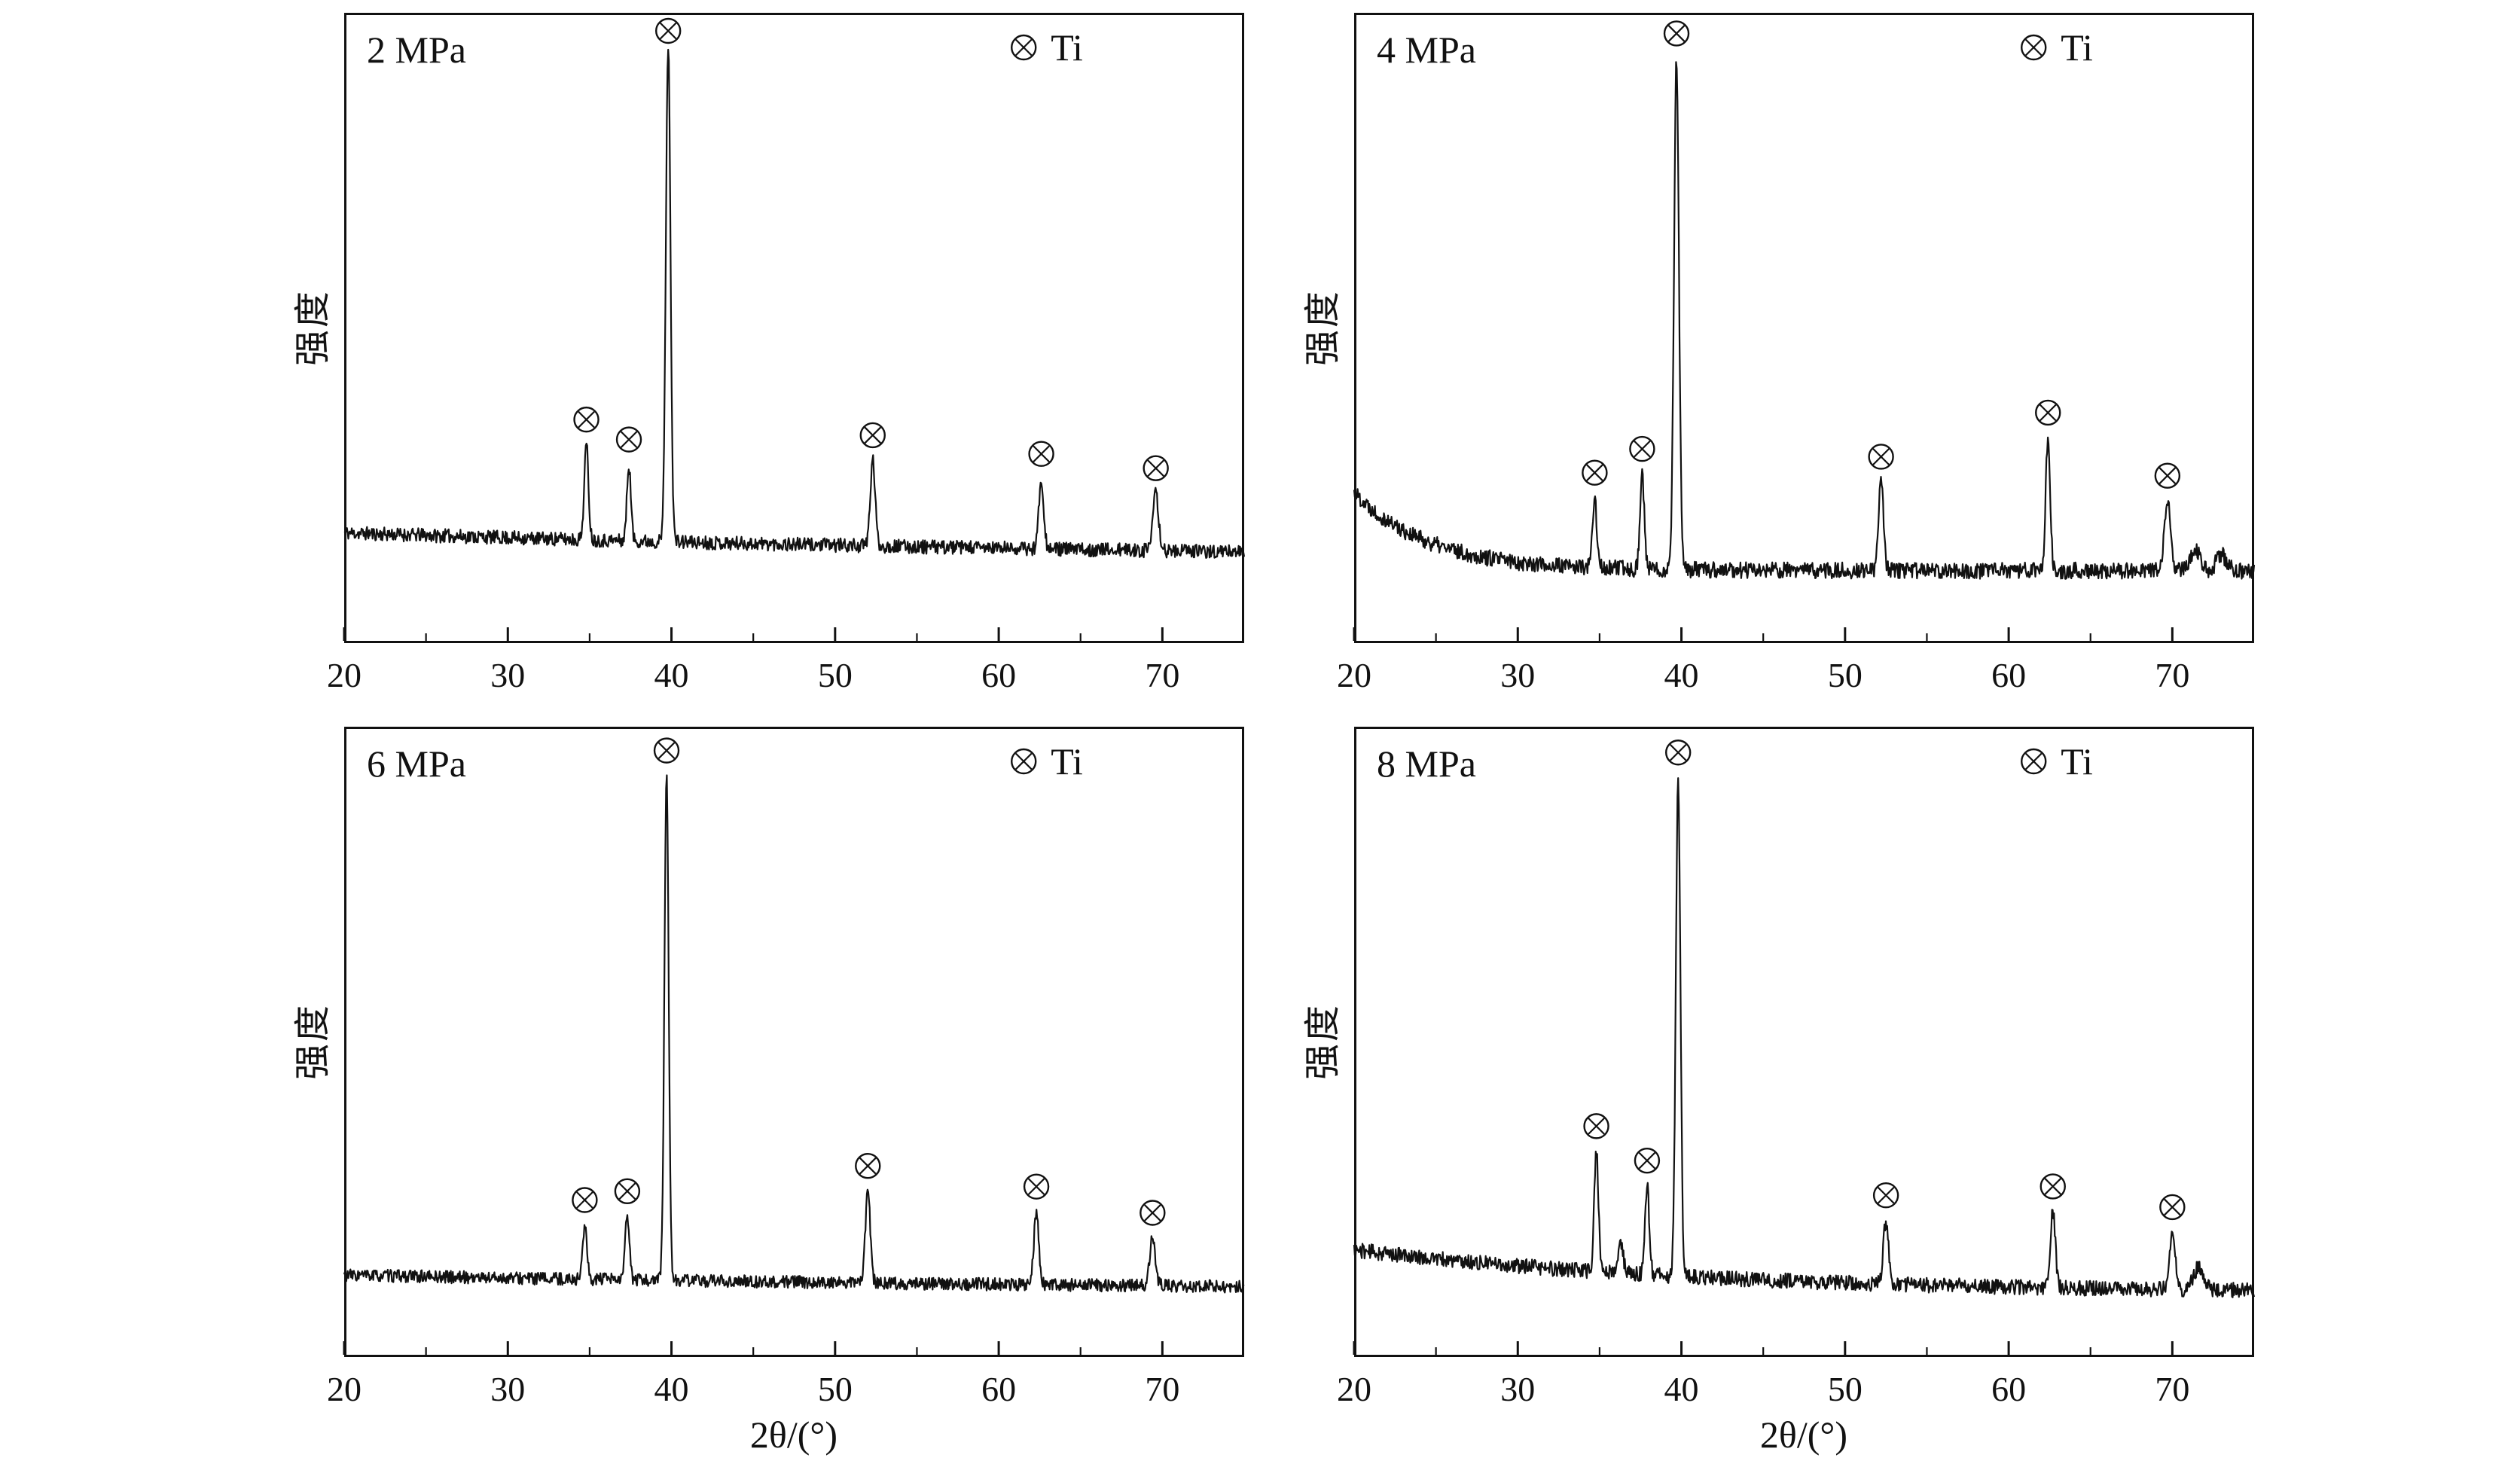 The width and height of the screenshot is (2520, 1470). I want to click on panel-pressure-label: 6 MPa, so click(416, 764).